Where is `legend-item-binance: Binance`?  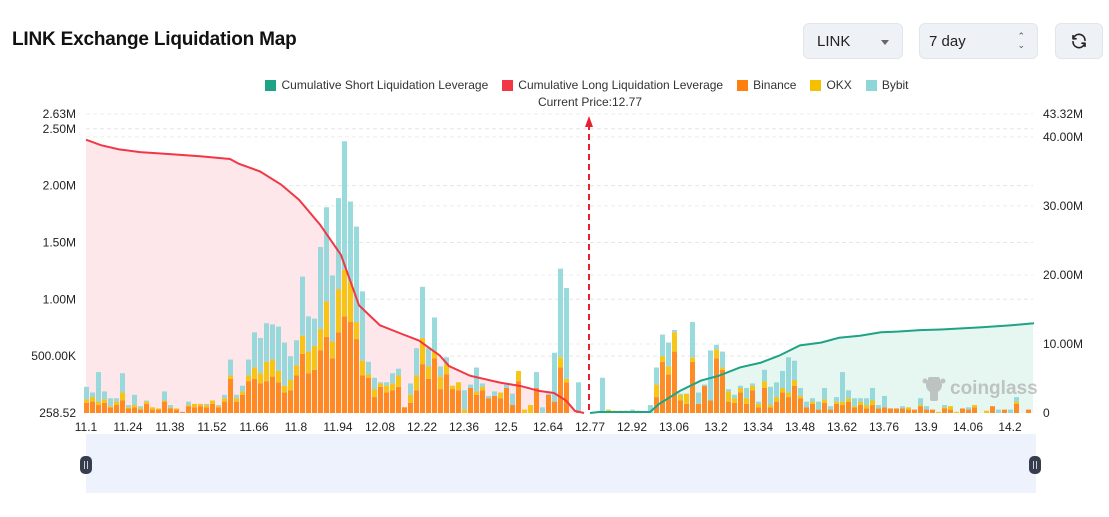 legend-item-binance: Binance is located at coordinates (766, 85).